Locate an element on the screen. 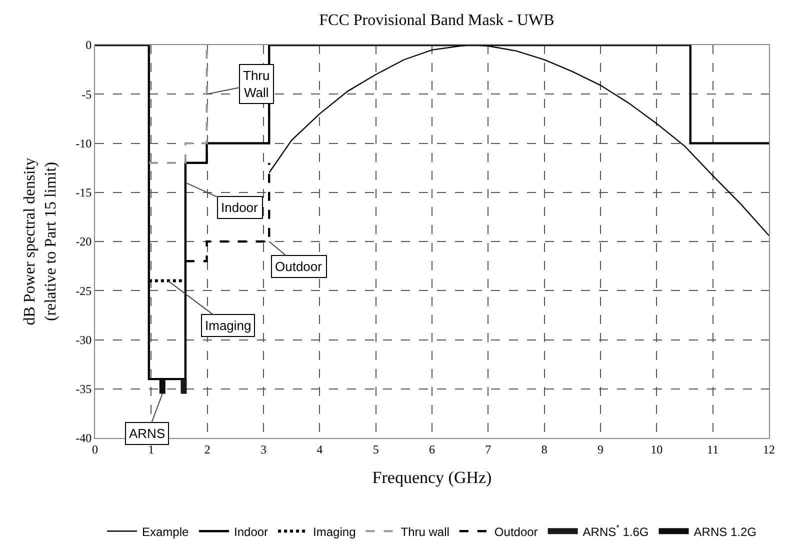  y-tick-label: -10 is located at coordinates (84, 143).